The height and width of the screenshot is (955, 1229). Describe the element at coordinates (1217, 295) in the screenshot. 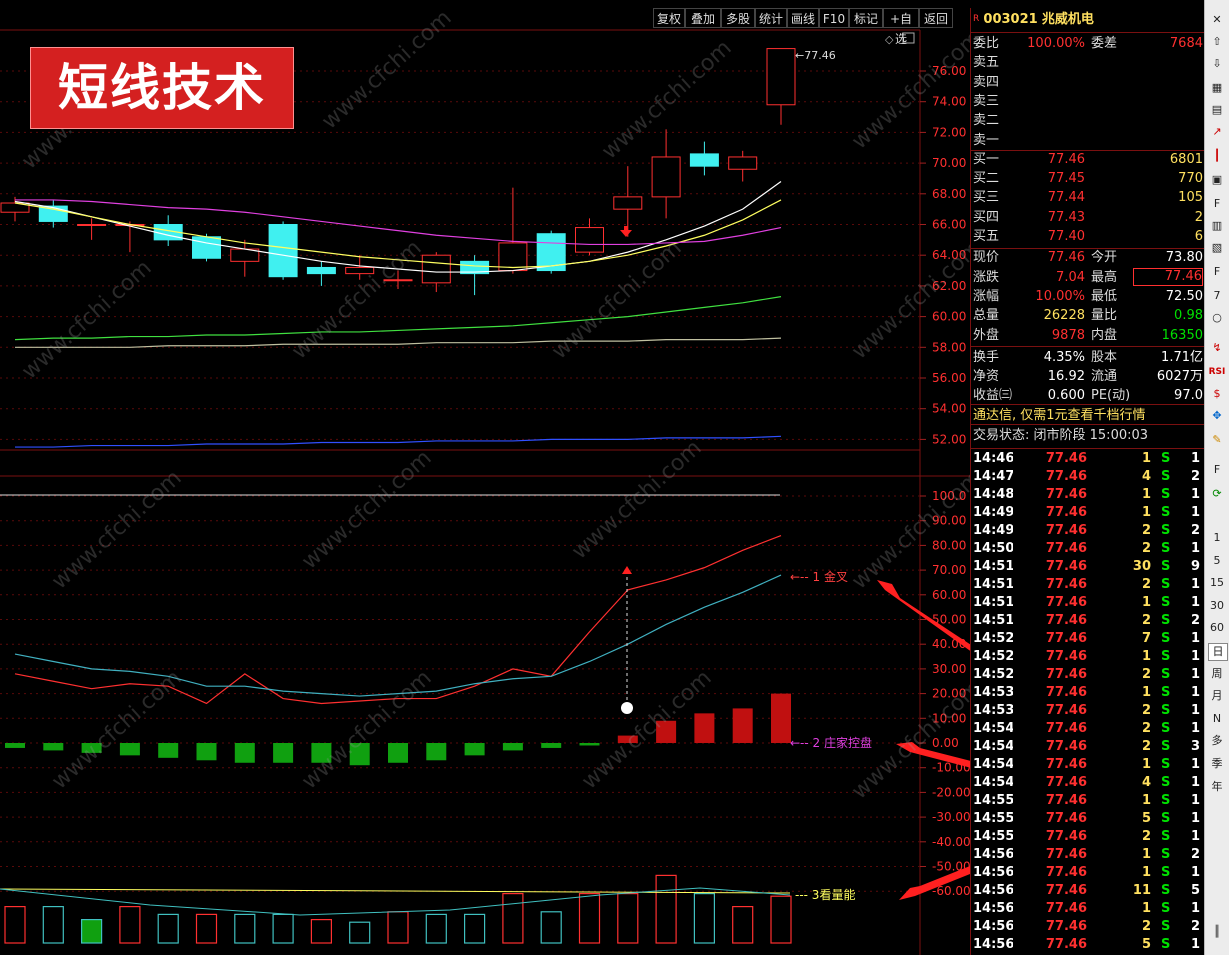

I see `f7-icon: 7` at that location.